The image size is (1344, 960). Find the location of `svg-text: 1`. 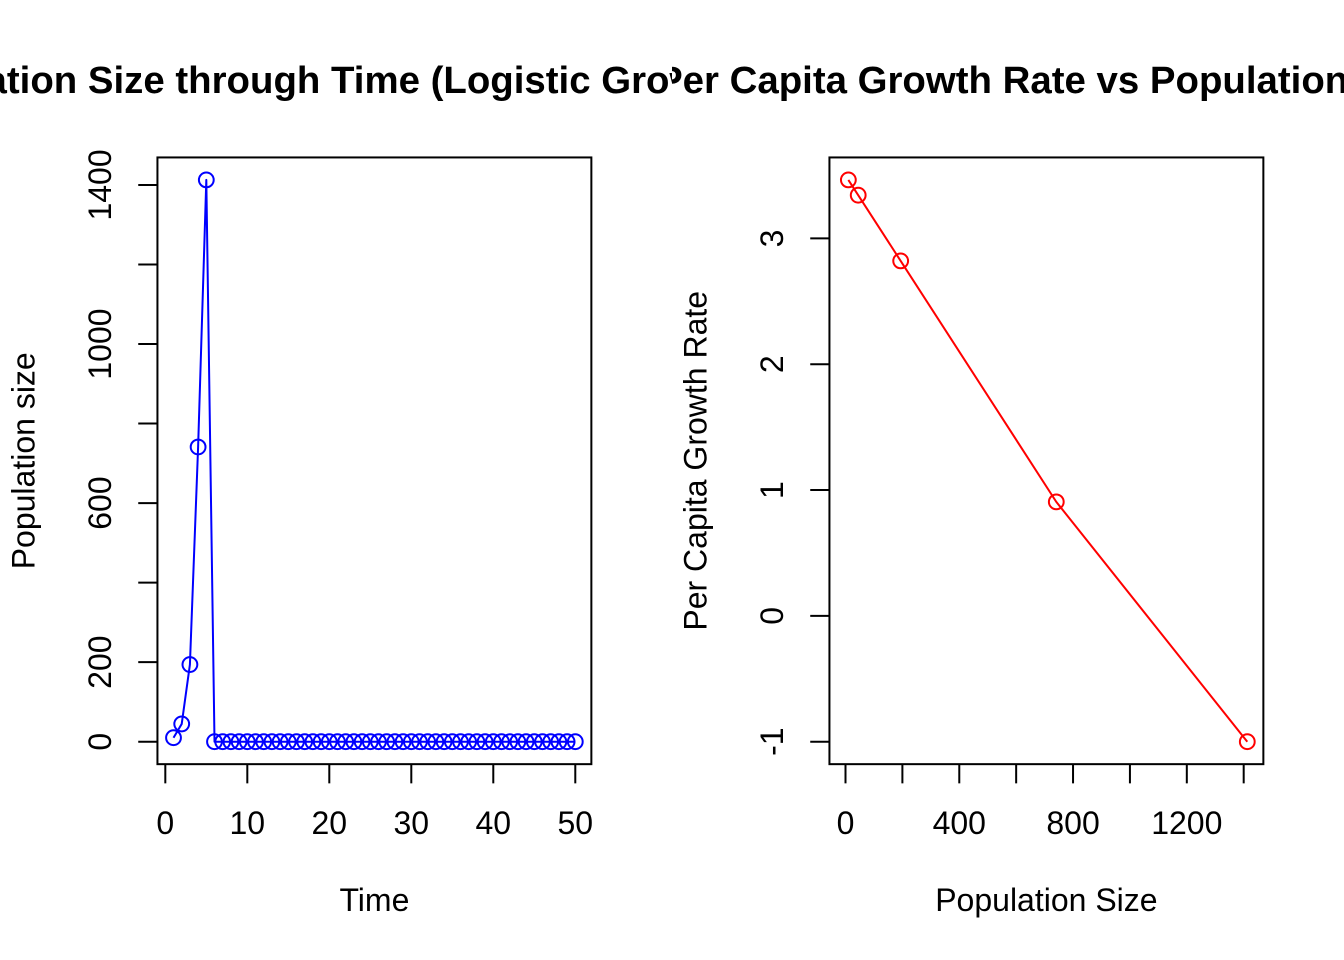

svg-text: 1 is located at coordinates (772, 490).